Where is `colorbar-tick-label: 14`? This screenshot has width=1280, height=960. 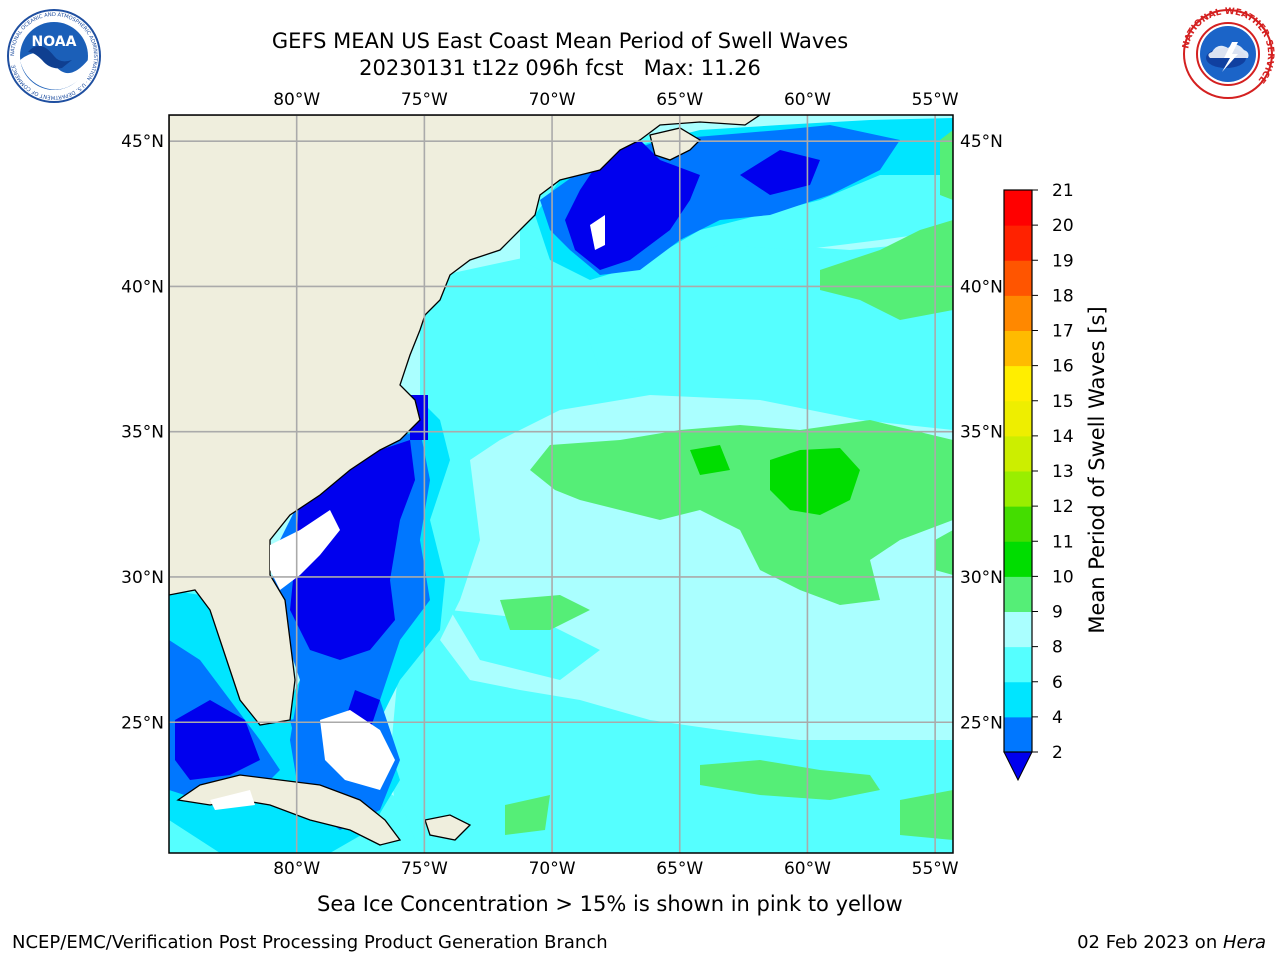
colorbar-tick-label: 14 is located at coordinates (1063, 437).